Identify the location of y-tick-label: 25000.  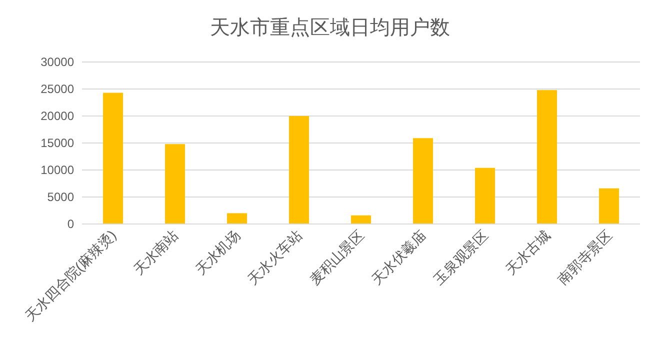
(57, 89).